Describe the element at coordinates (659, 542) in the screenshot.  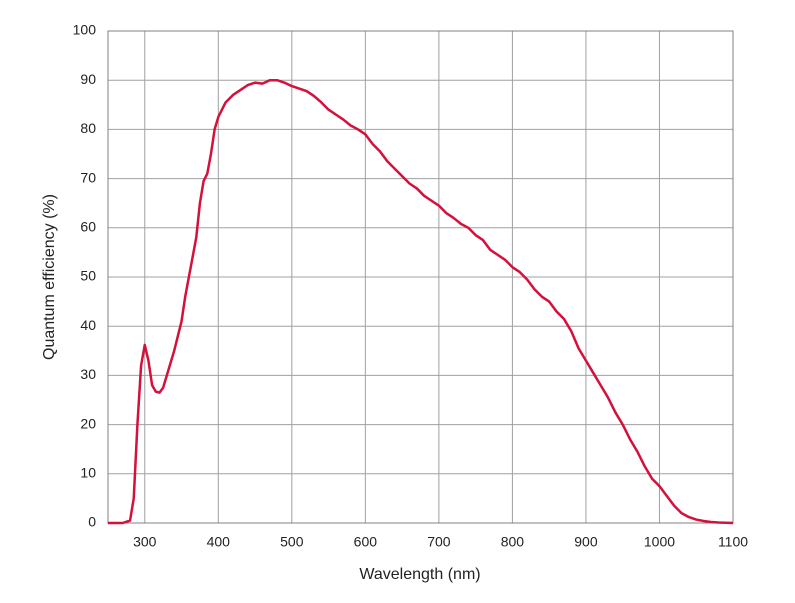
I see `x-tick-label: 1000` at that location.